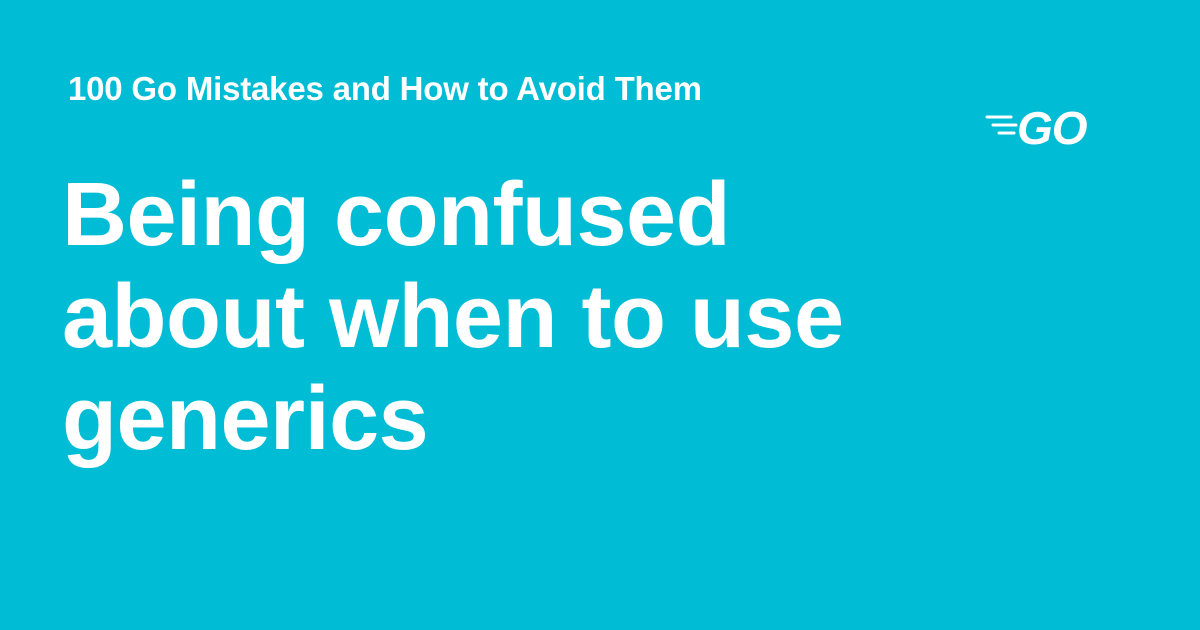  I want to click on go-logo-icon: GO, so click(1044, 127).